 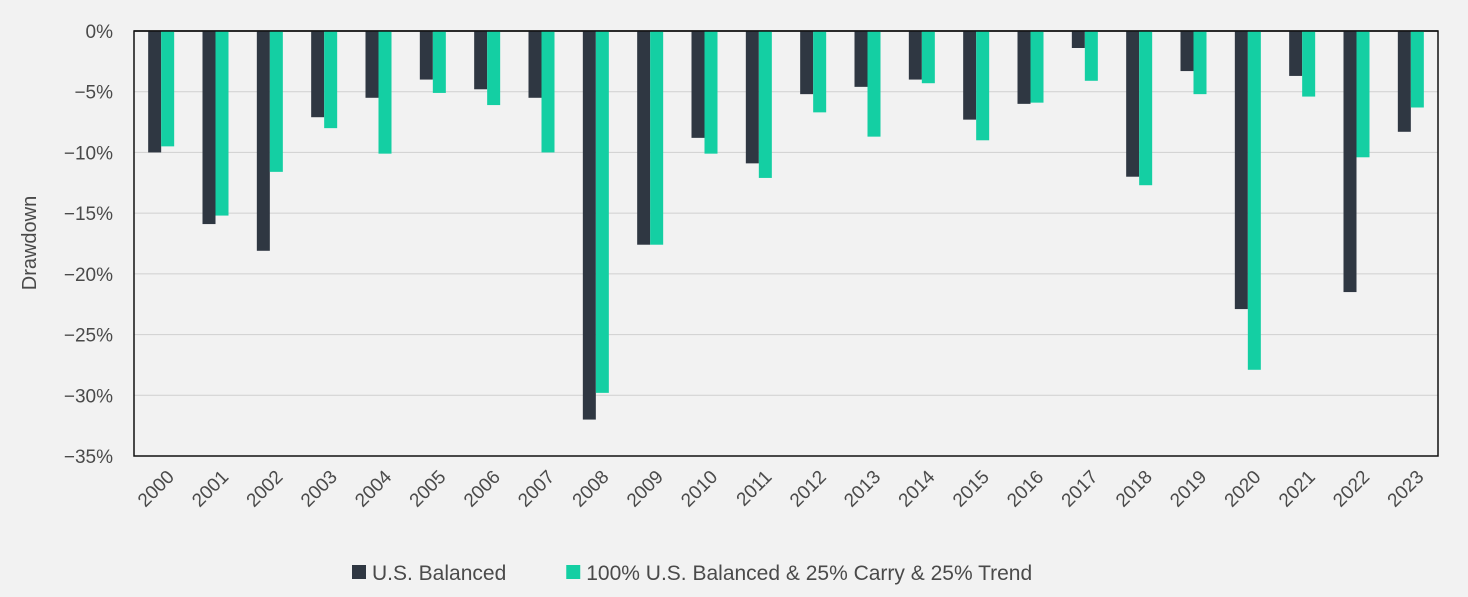 I want to click on y-tick-label: 0%, so click(x=100, y=32).